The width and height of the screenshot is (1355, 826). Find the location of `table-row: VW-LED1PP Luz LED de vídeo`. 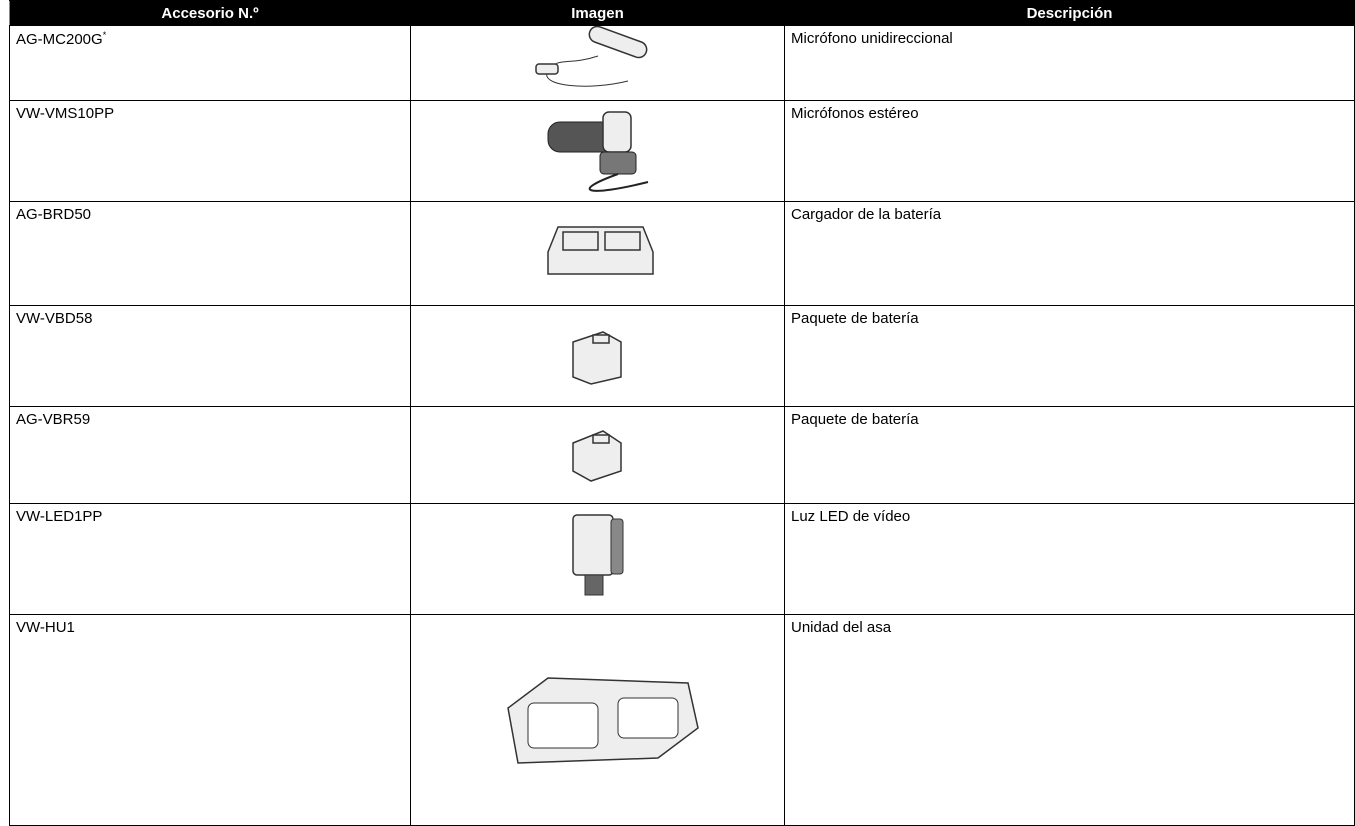

table-row: VW-LED1PP Luz LED de vídeo is located at coordinates (682, 559).